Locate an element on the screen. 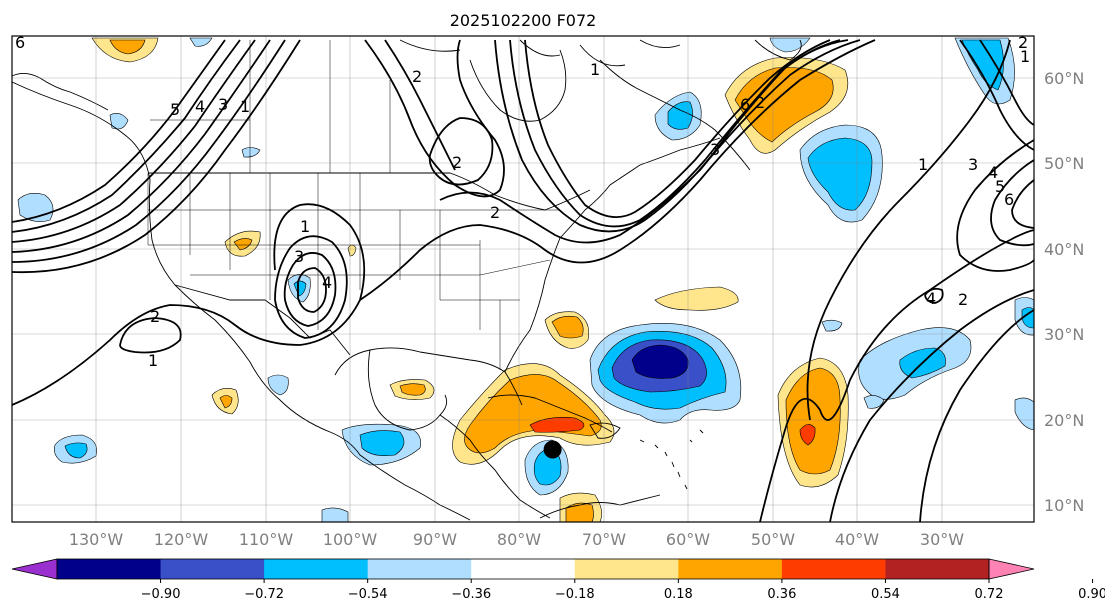  colorbar-tick-label: 0.36 is located at coordinates (781, 594).